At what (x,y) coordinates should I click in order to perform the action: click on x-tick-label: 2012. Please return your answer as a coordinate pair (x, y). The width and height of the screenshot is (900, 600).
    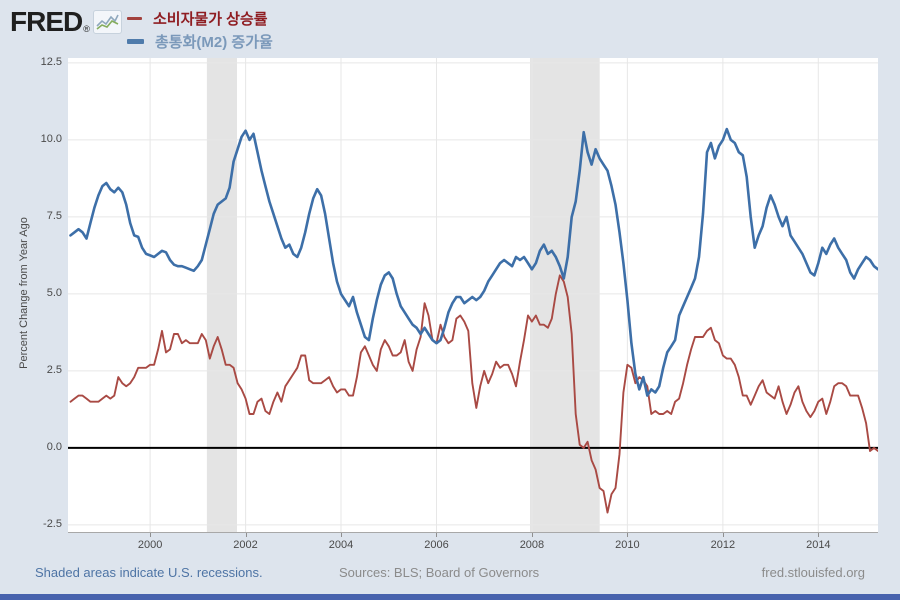
    Looking at the image, I should click on (723, 545).